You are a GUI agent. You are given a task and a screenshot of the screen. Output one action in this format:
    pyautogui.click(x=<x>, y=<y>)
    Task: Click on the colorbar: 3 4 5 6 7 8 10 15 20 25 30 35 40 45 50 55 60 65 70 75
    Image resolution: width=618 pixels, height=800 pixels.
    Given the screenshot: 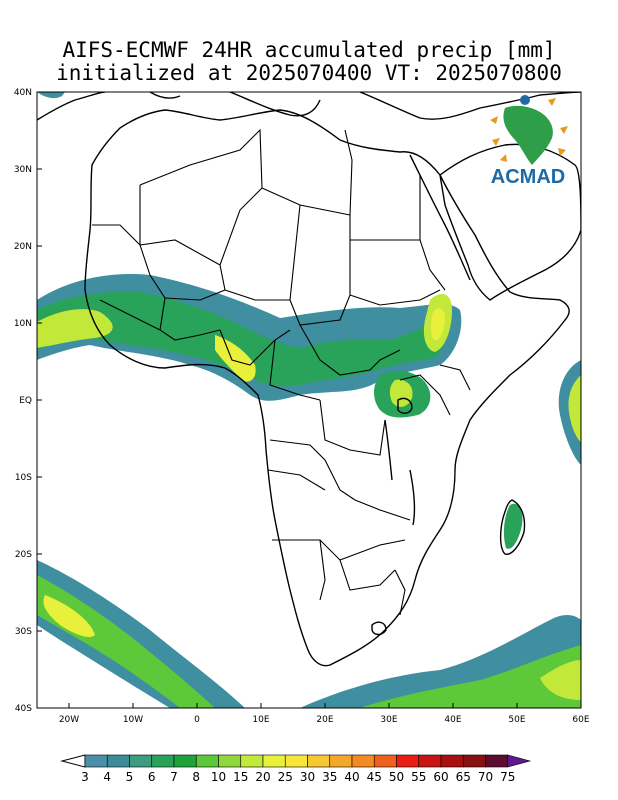 What is the action you would take?
    pyautogui.click(x=296, y=769)
    